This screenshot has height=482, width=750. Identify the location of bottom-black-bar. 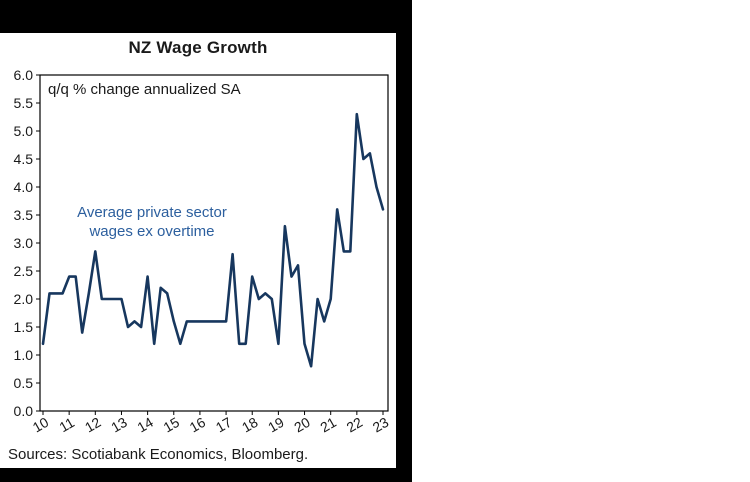
(206, 475).